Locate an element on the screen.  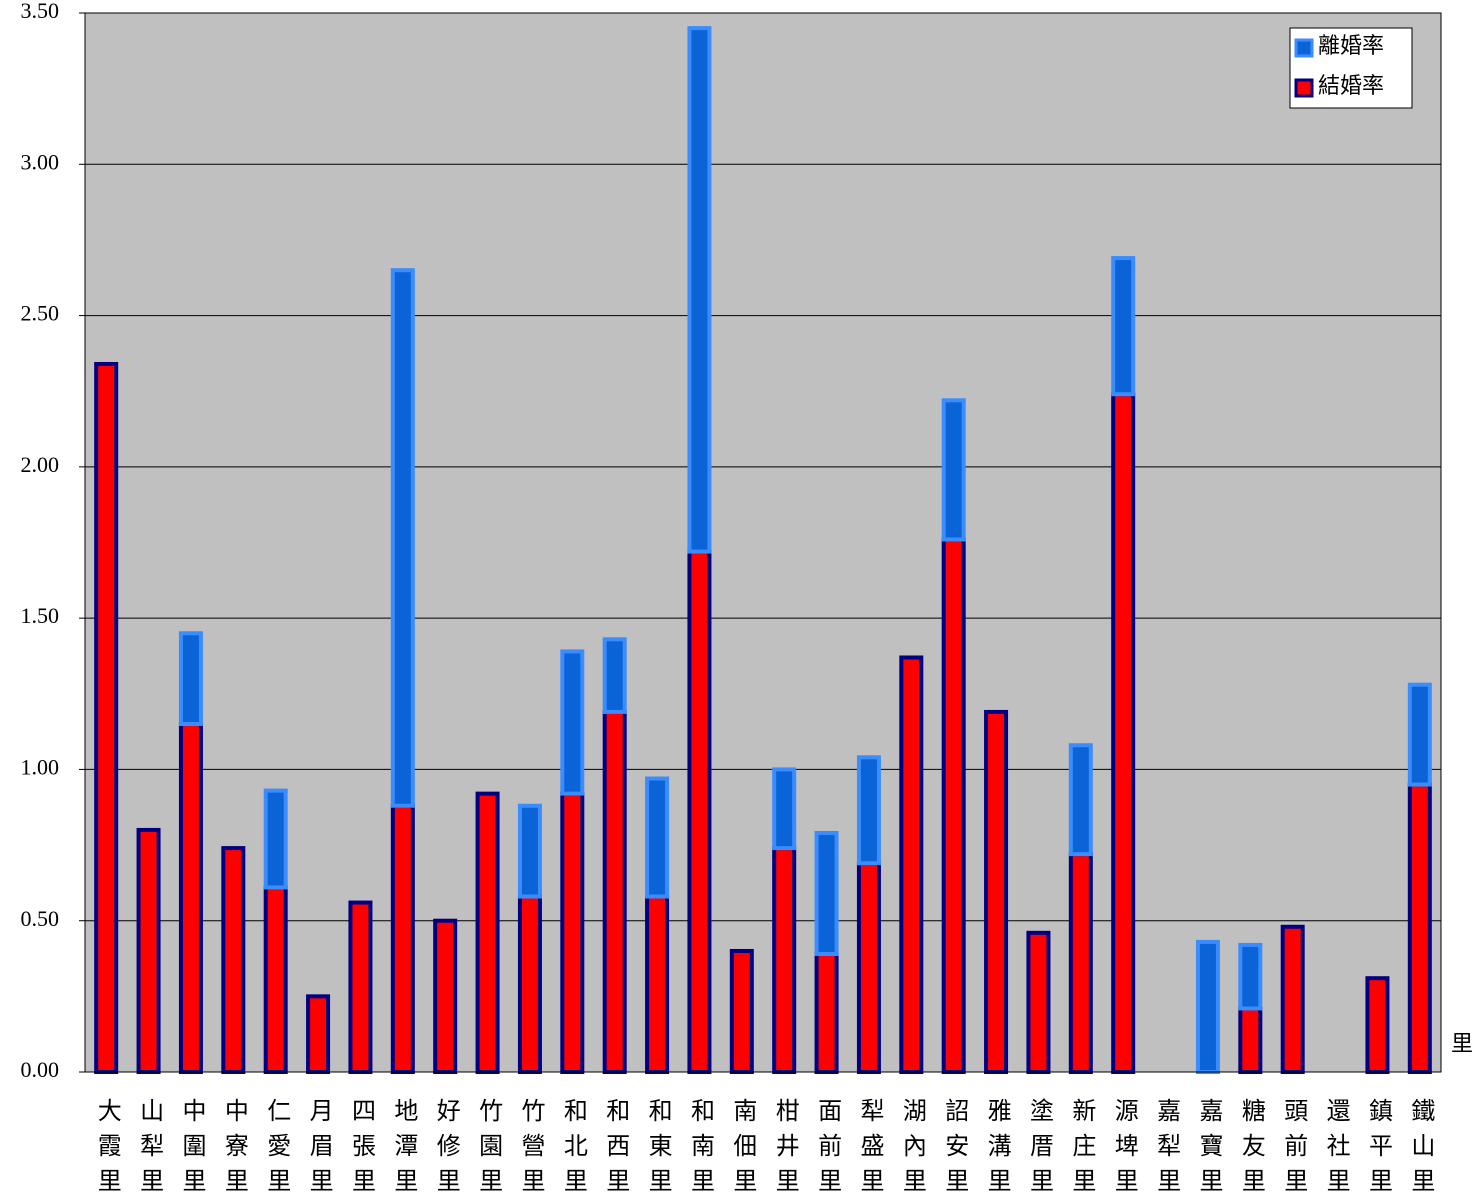
x-tick-label: 頭前里 is located at coordinates (1294, 1147).